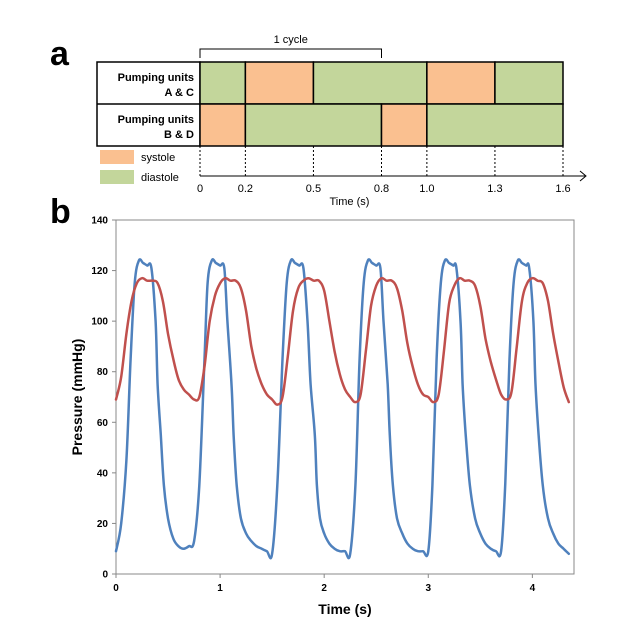 The image size is (636, 636). What do you see at coordinates (179, 93) in the screenshot?
I see `row-label-ac-line2: A & C` at bounding box center [179, 93].